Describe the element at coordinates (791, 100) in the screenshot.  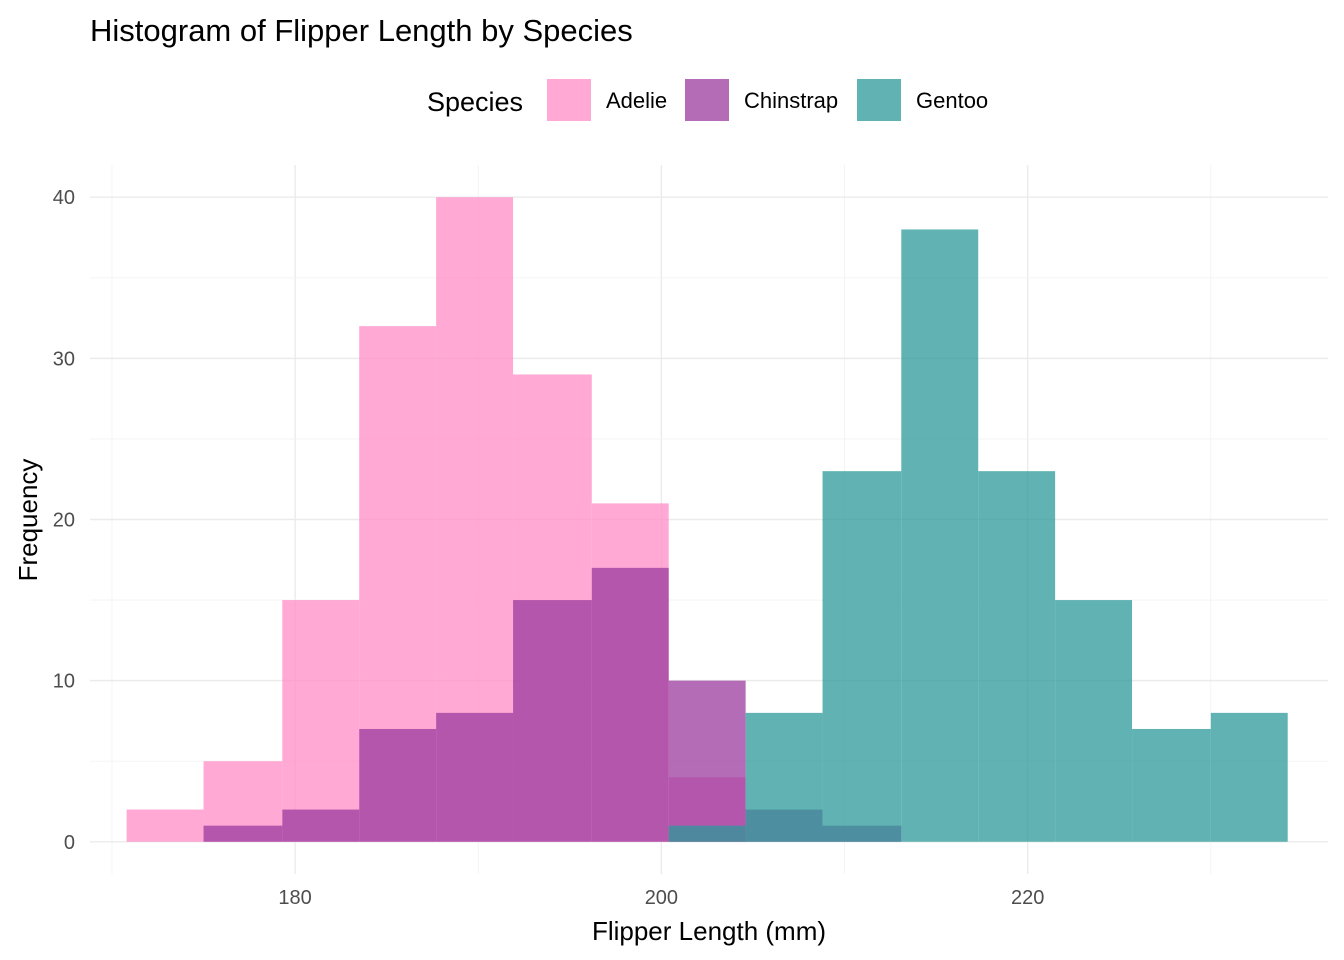
I see `legend-label-chinstrap: Chinstrap` at that location.